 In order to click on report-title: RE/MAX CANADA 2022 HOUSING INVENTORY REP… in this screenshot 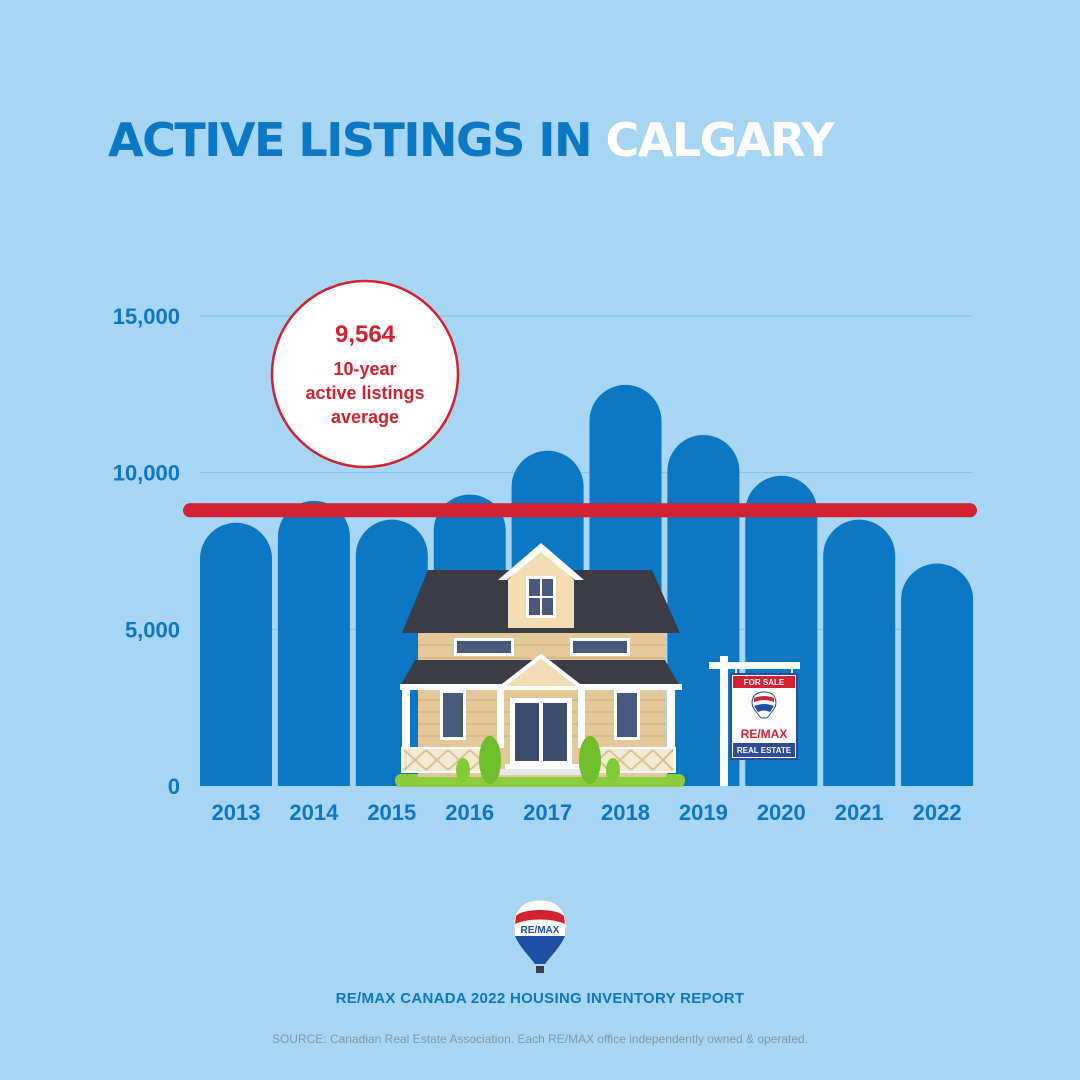, I will do `click(540, 998)`.